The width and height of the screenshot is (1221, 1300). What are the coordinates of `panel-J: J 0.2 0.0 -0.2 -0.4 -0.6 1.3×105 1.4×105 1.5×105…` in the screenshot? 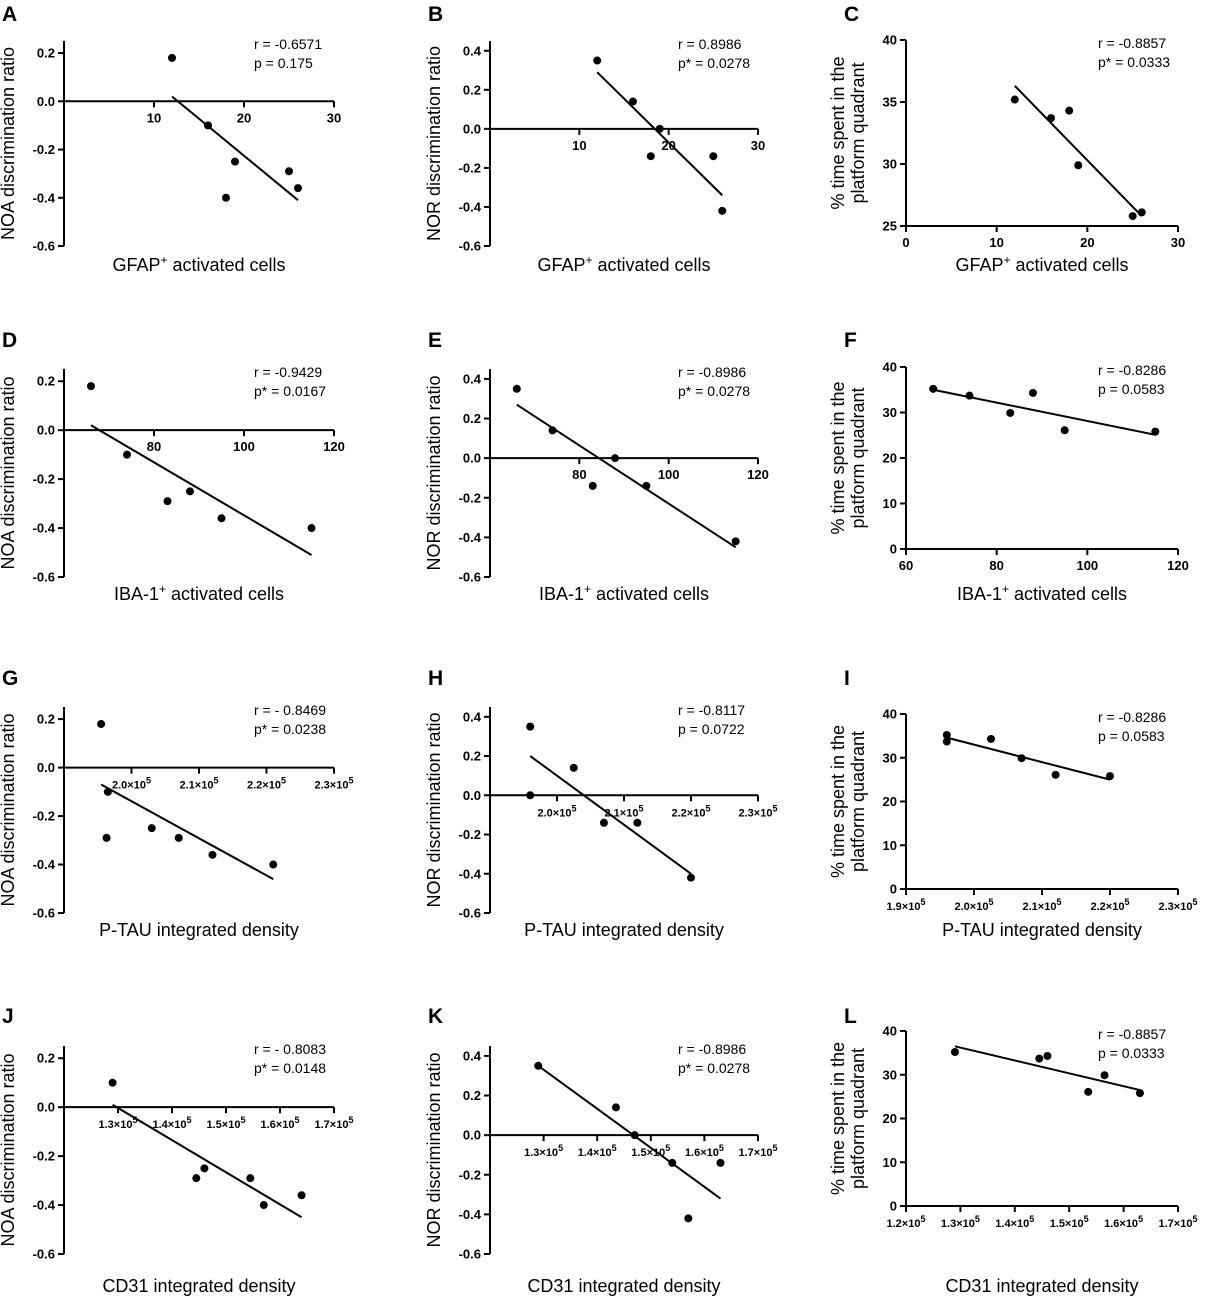 It's located at (176, 1150).